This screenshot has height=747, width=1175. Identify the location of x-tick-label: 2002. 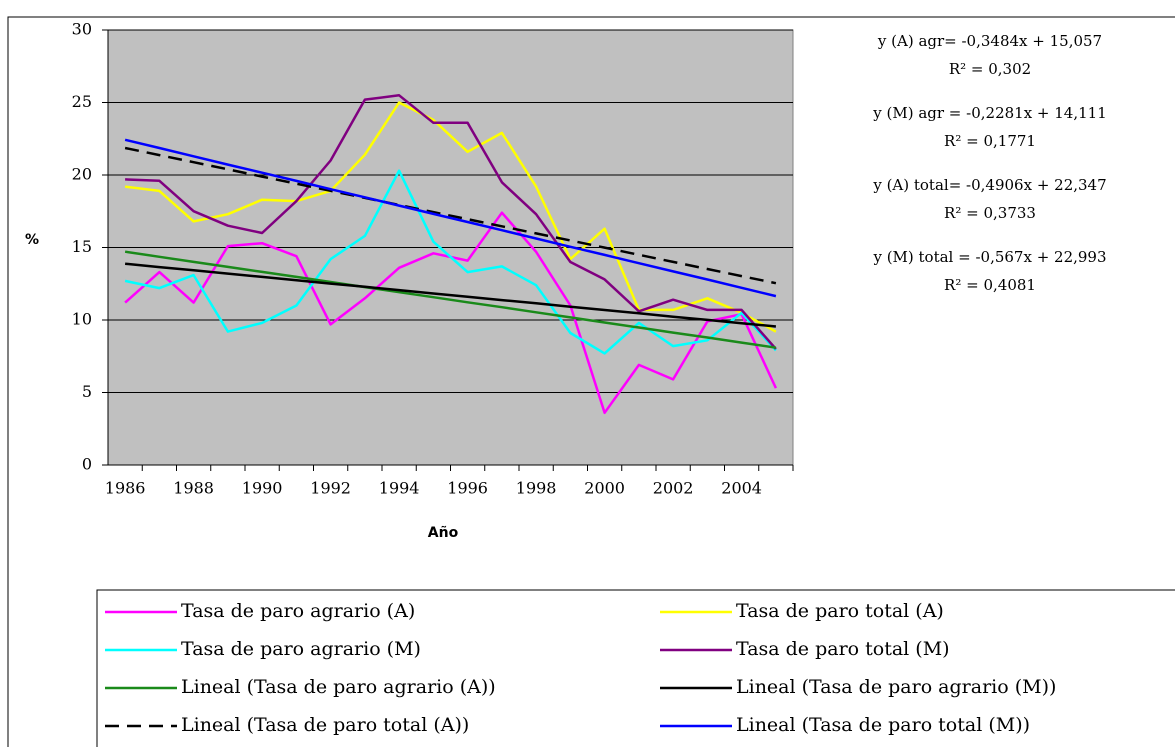
(673, 488).